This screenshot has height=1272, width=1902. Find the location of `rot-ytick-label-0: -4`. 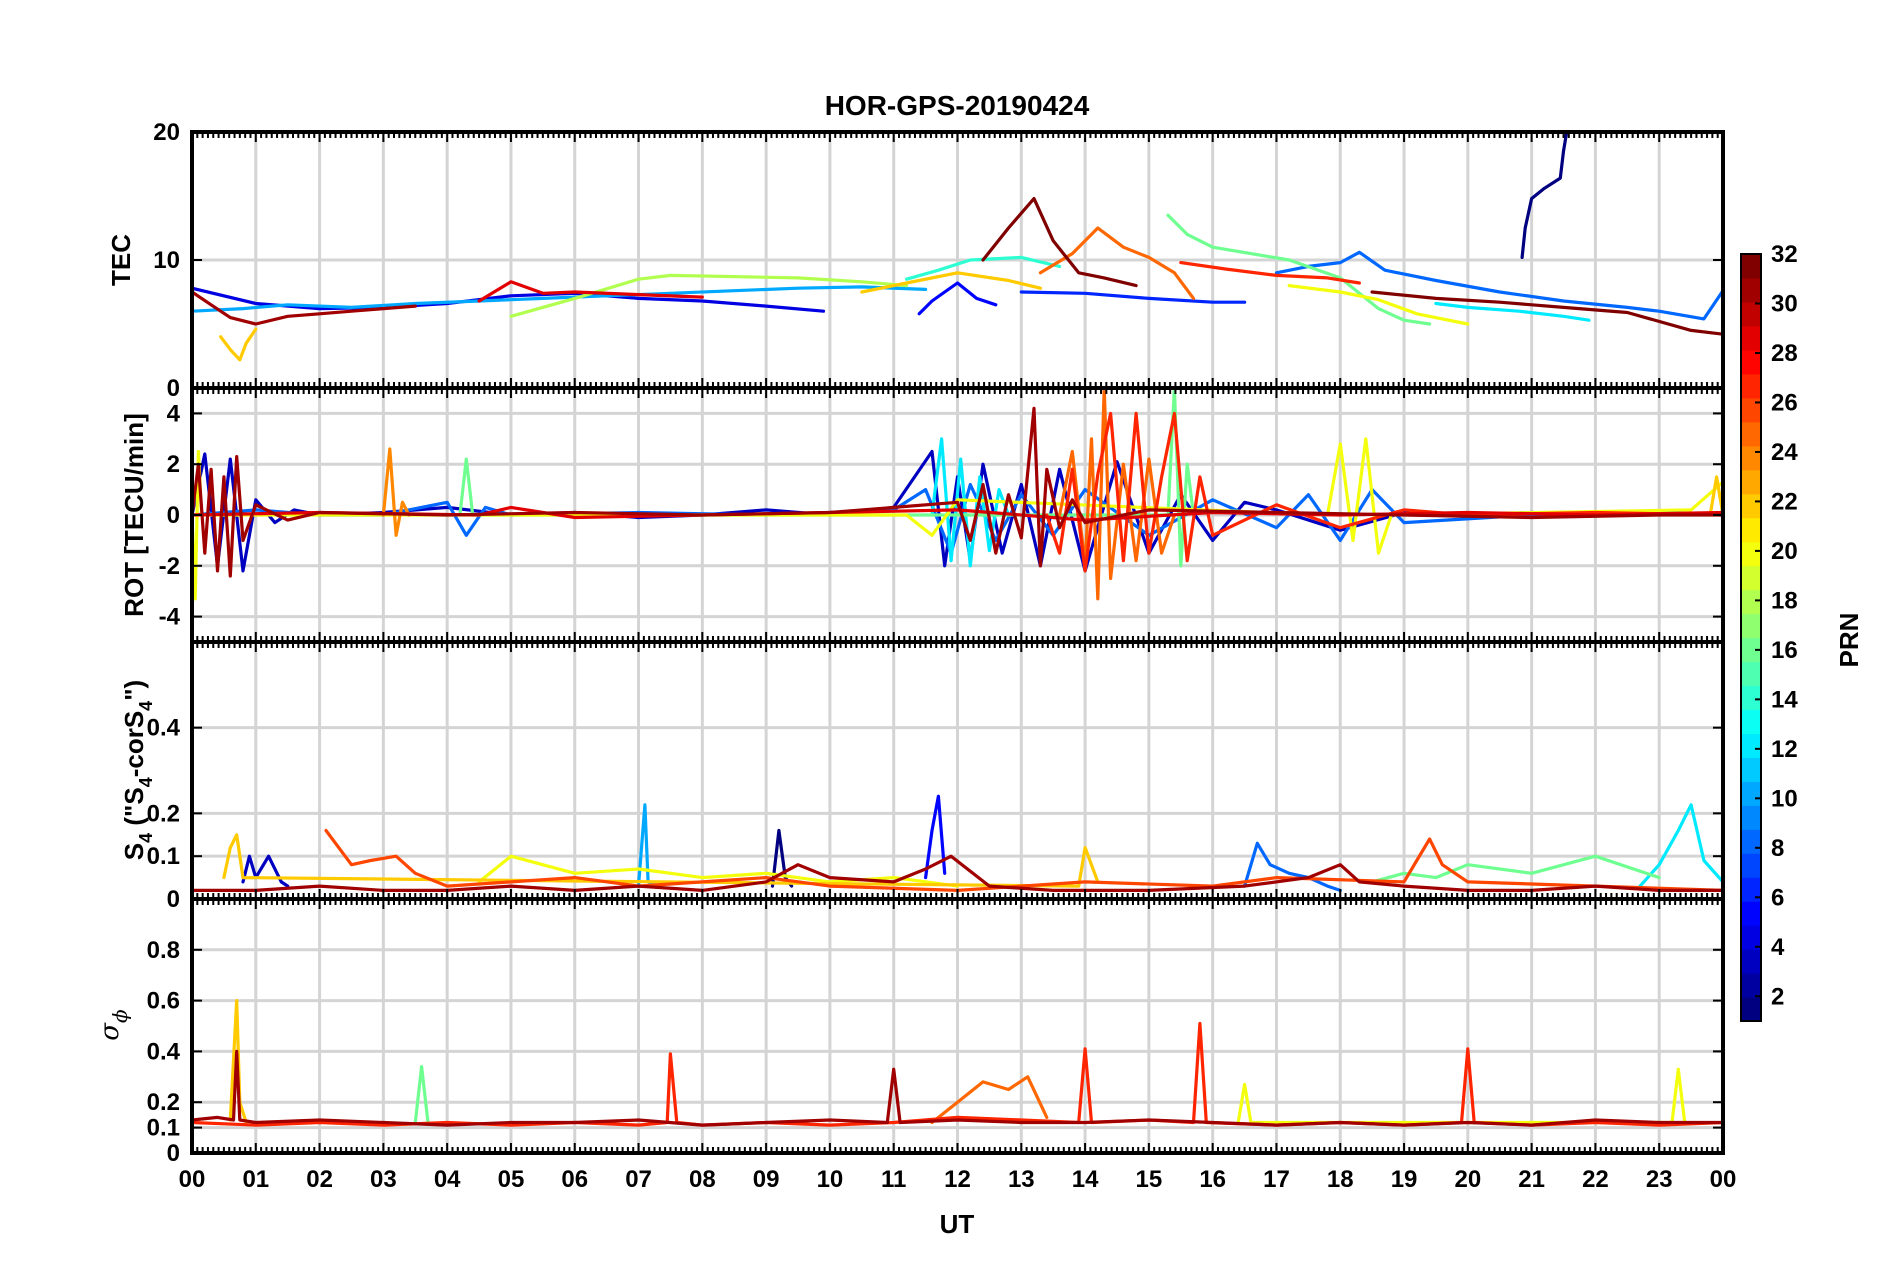

rot-ytick-label-0: -4 is located at coordinates (170, 617).